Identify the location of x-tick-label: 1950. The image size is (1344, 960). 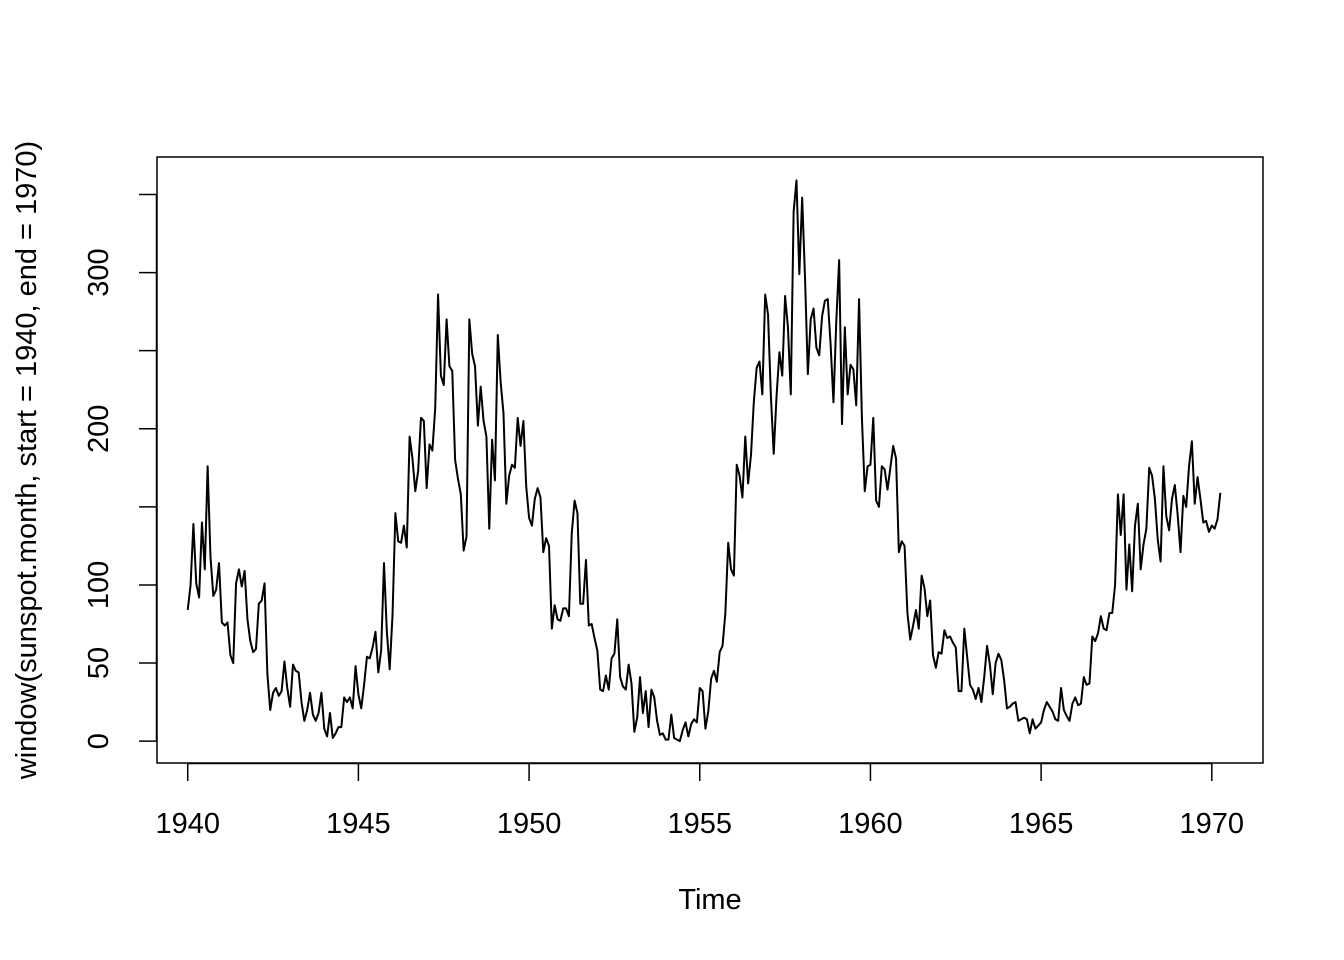
(529, 824).